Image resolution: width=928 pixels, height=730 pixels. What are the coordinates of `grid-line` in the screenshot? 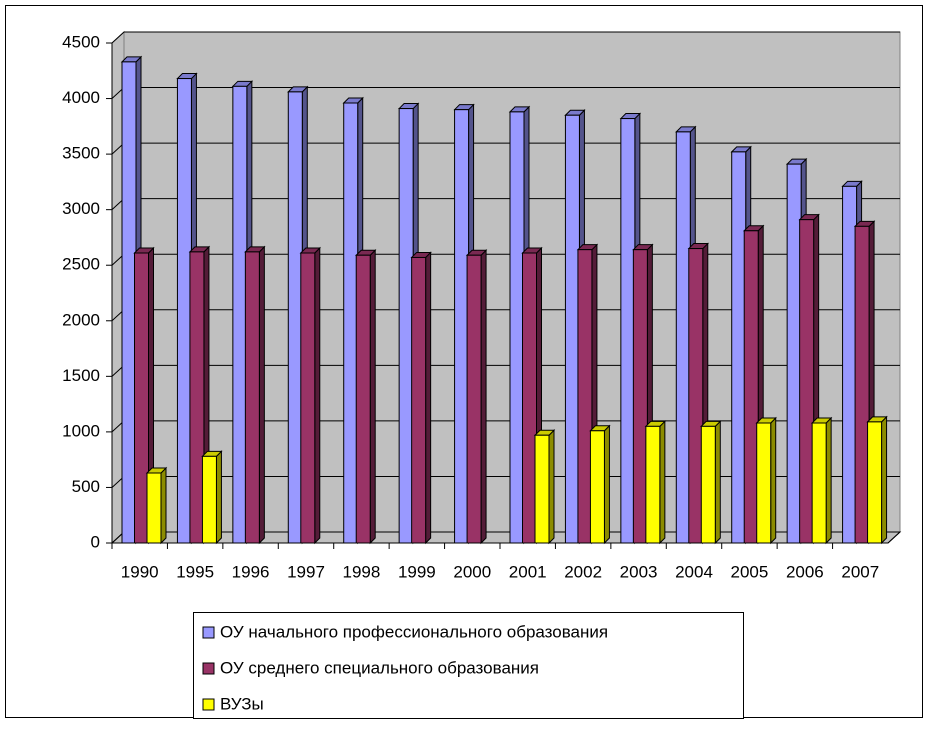 It's located at (505, 37).